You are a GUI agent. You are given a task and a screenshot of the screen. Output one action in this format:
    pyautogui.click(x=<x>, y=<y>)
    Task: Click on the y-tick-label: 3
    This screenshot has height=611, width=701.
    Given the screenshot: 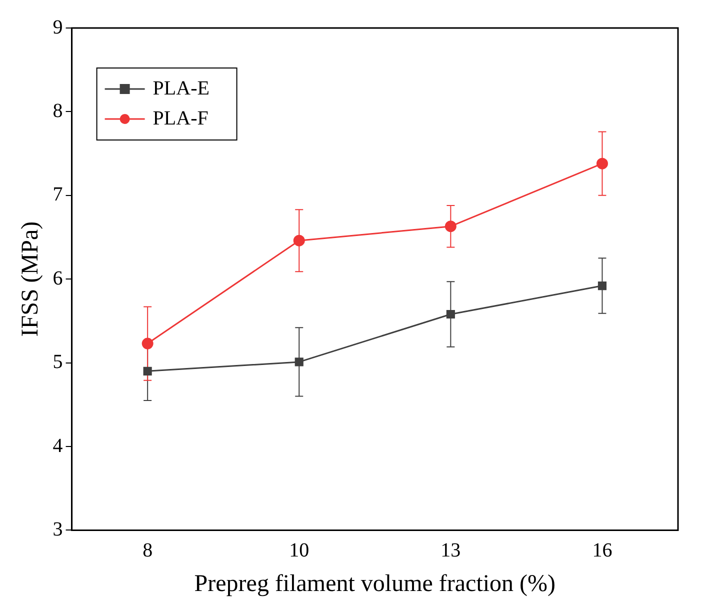 What is the action you would take?
    pyautogui.click(x=57, y=529)
    